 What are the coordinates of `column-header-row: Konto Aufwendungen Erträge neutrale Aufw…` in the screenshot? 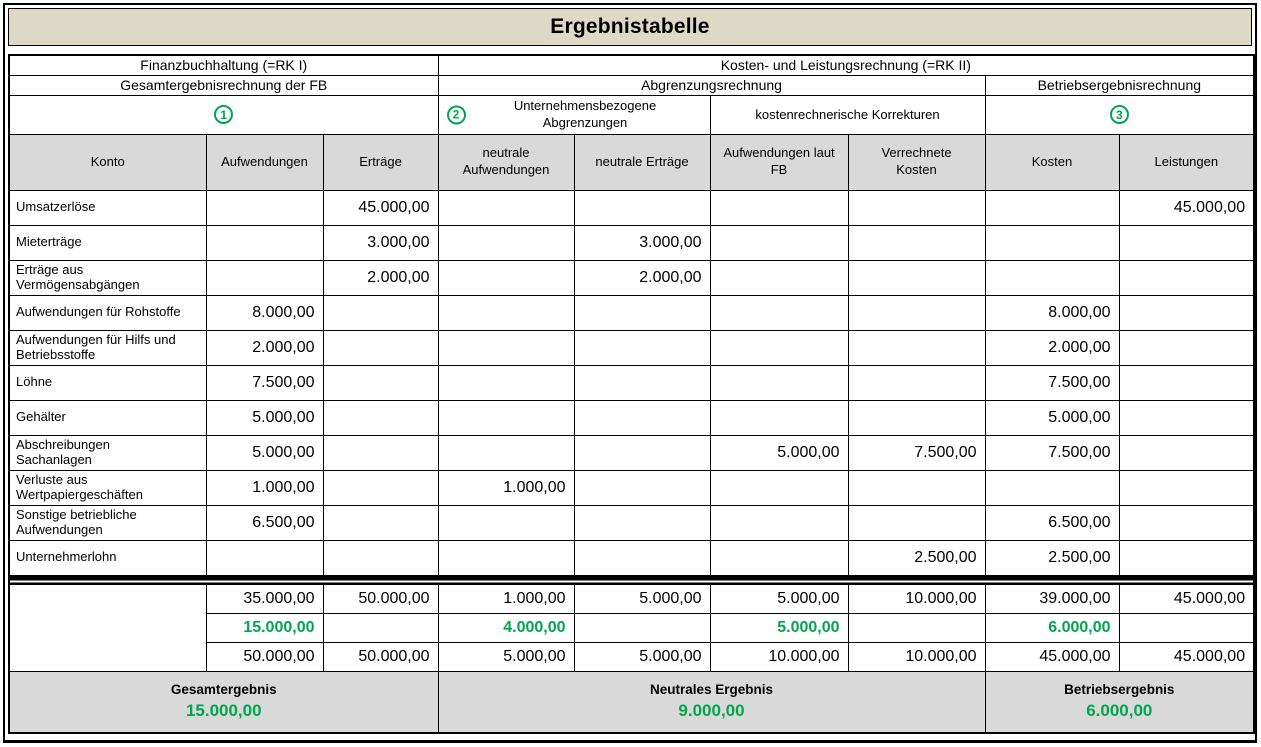 It's located at (631, 162).